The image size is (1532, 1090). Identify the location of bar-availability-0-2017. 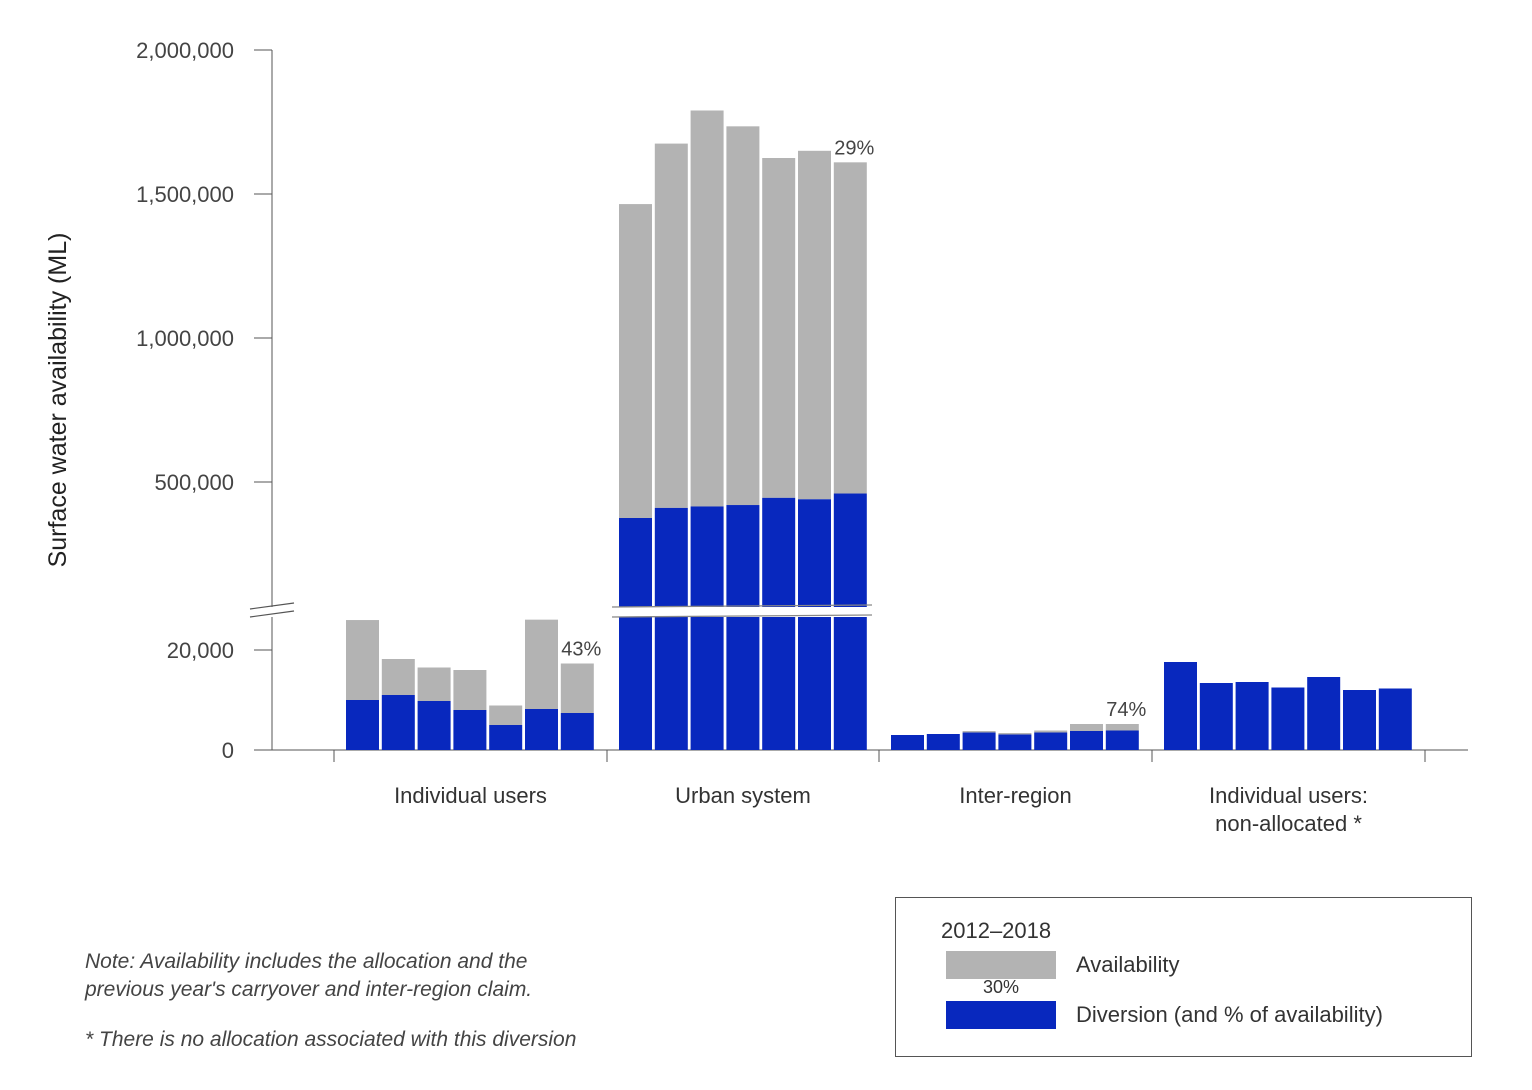
(541, 664).